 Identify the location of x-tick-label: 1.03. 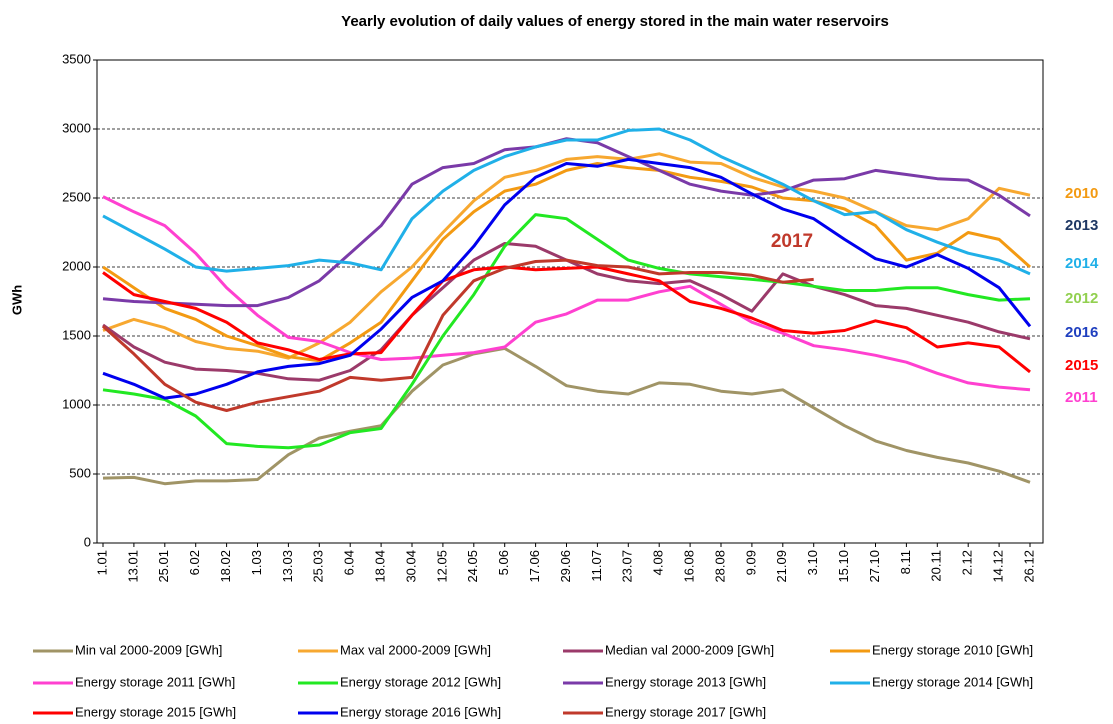
(256, 562).